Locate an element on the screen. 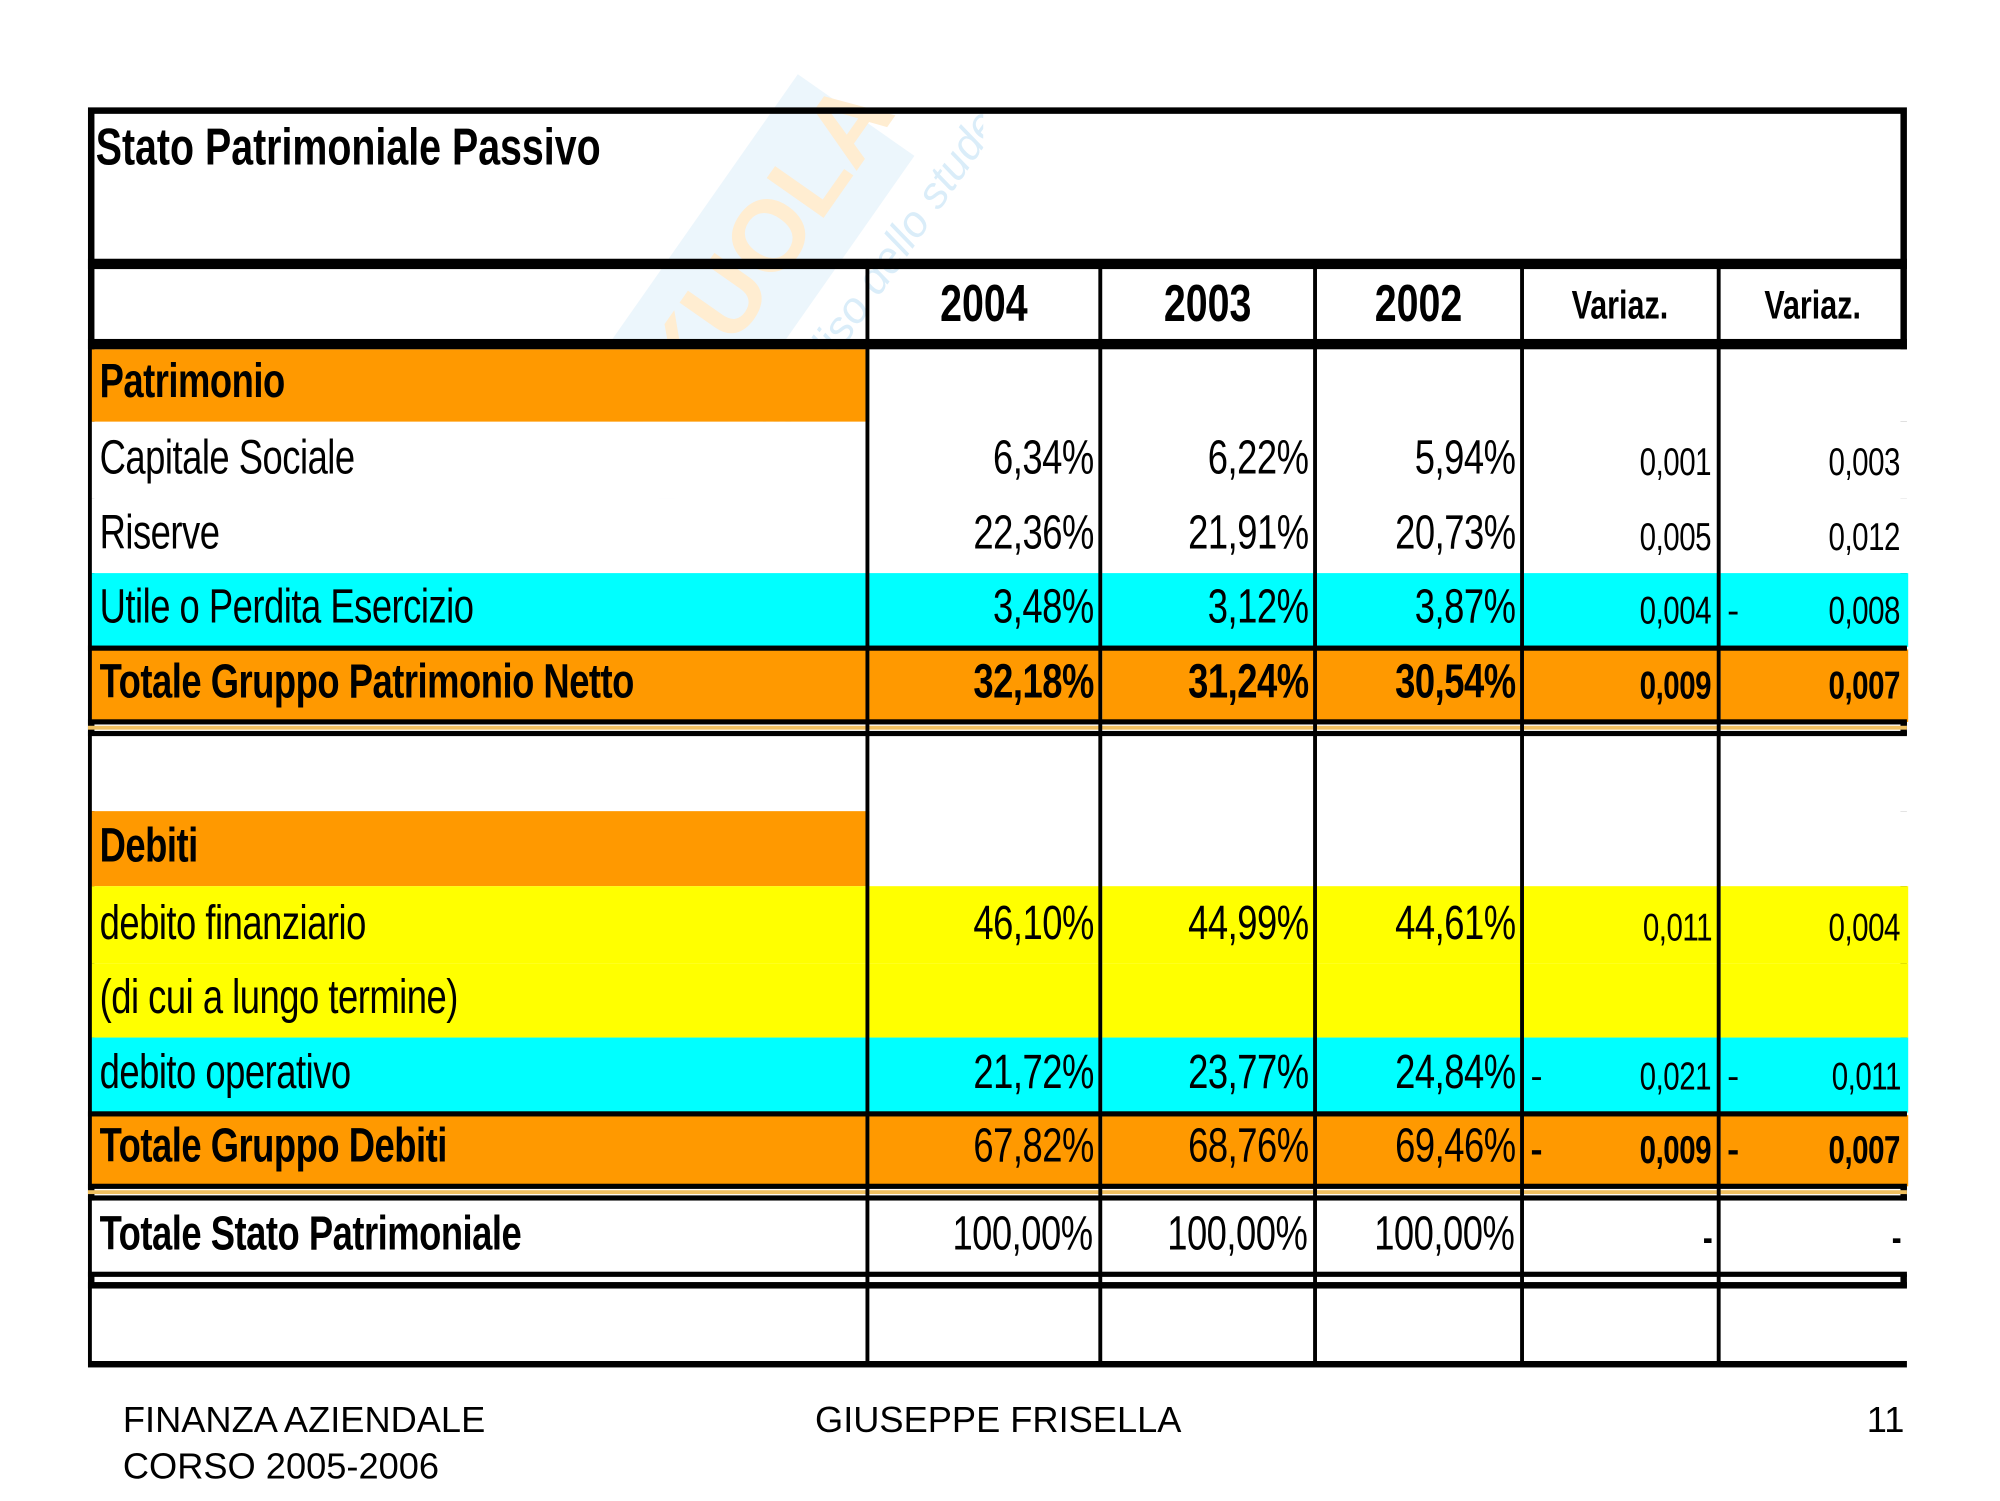  header-variaz-2: Variaz. is located at coordinates (1812, 304).